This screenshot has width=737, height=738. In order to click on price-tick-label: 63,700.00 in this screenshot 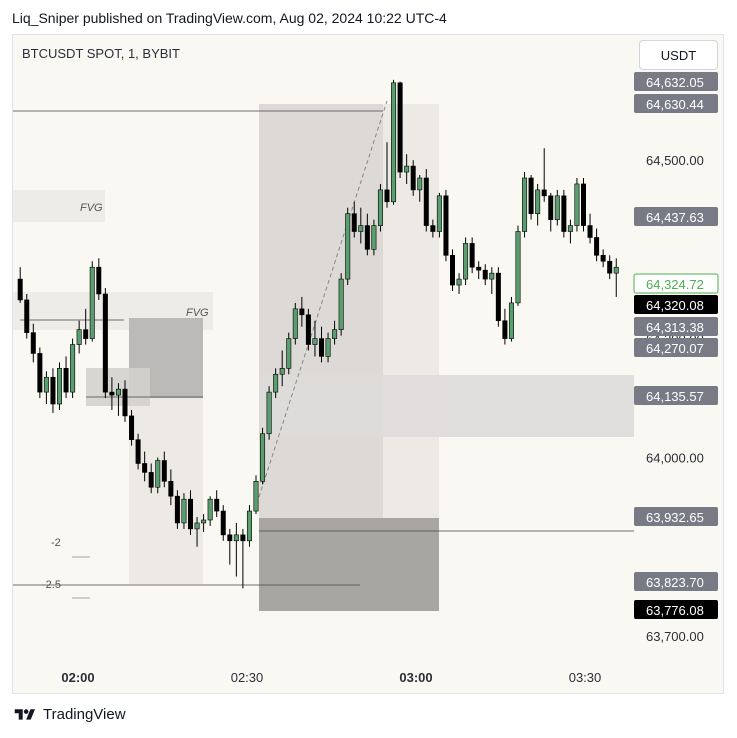, I will do `click(675, 636)`.